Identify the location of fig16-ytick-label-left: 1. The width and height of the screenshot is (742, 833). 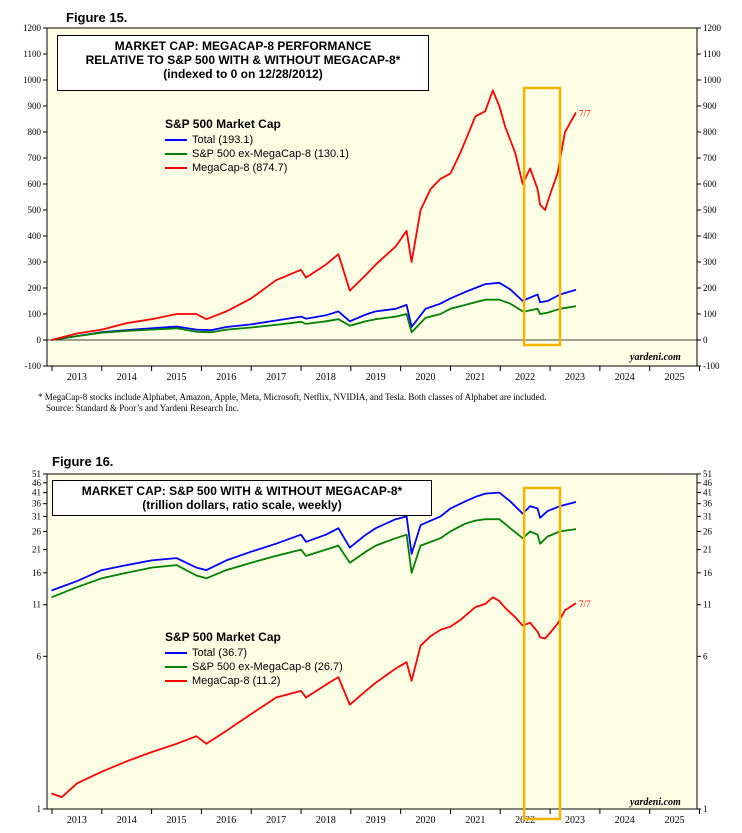
(39, 809).